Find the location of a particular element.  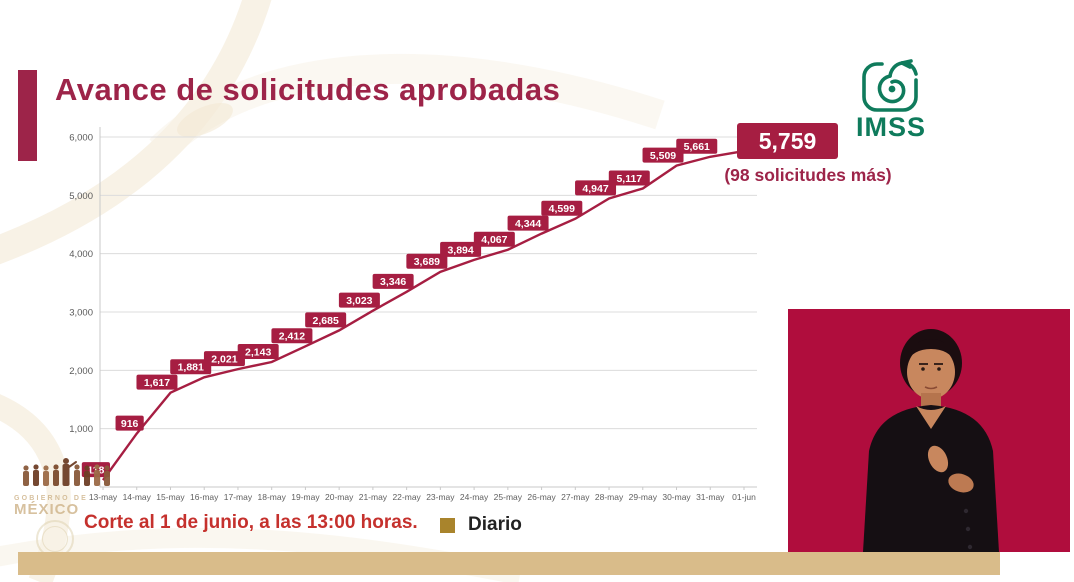

data-point-label: 4,947 is located at coordinates (595, 189).